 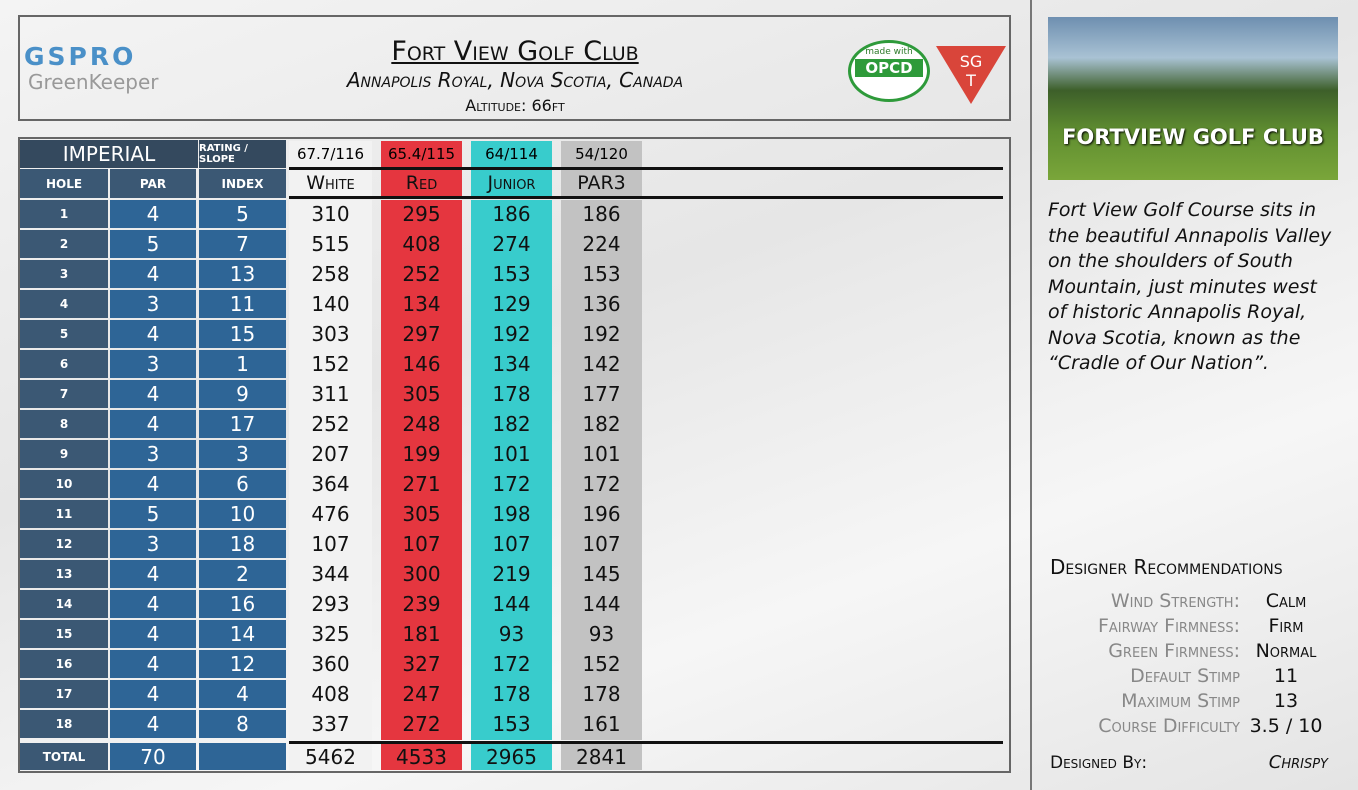 What do you see at coordinates (242, 454) in the screenshot?
I see `index: 3` at bounding box center [242, 454].